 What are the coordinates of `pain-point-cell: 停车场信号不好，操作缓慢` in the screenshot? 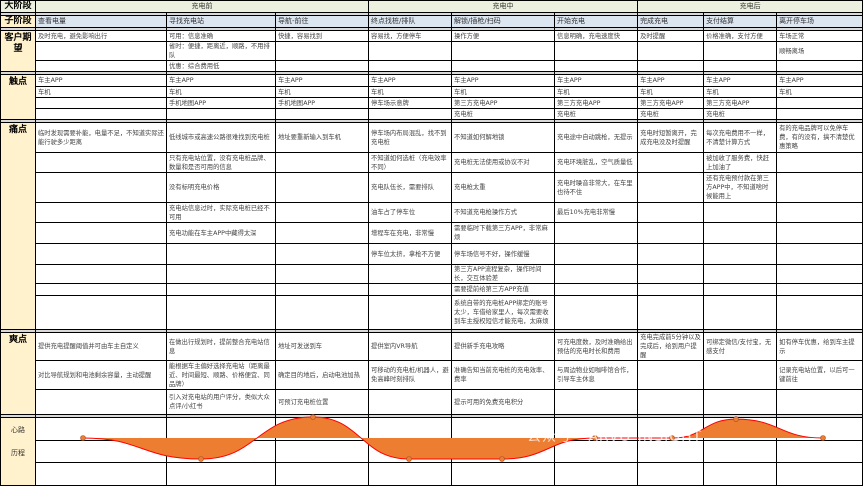 It's located at (503, 254).